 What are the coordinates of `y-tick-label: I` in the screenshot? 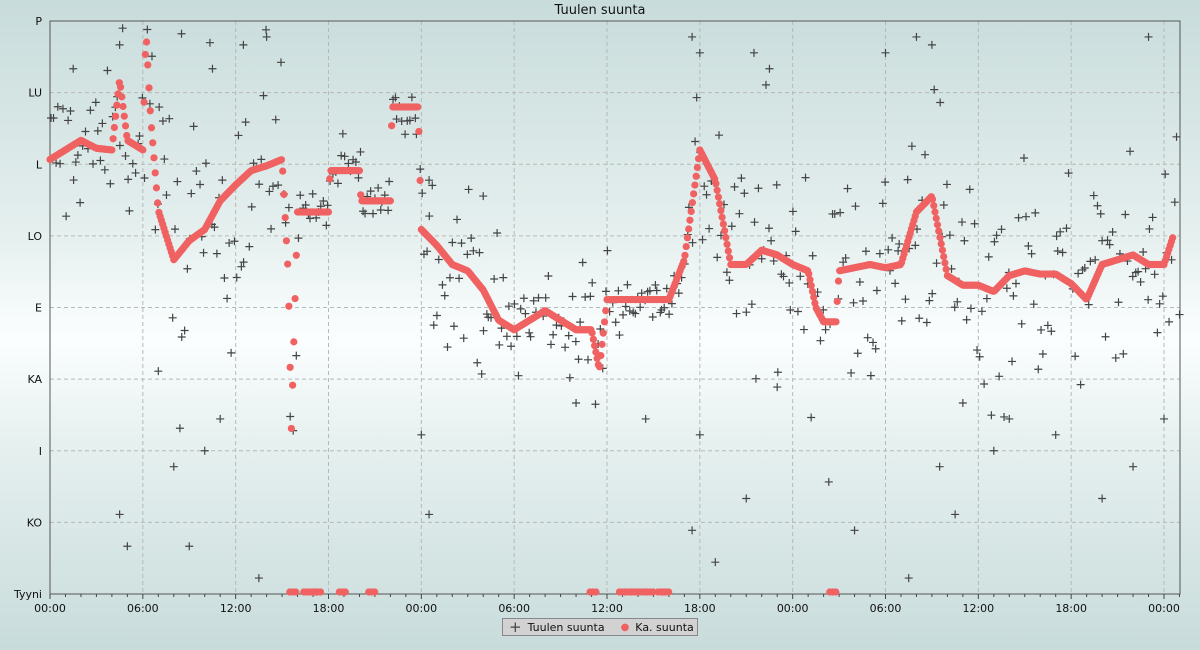 It's located at (40, 451).